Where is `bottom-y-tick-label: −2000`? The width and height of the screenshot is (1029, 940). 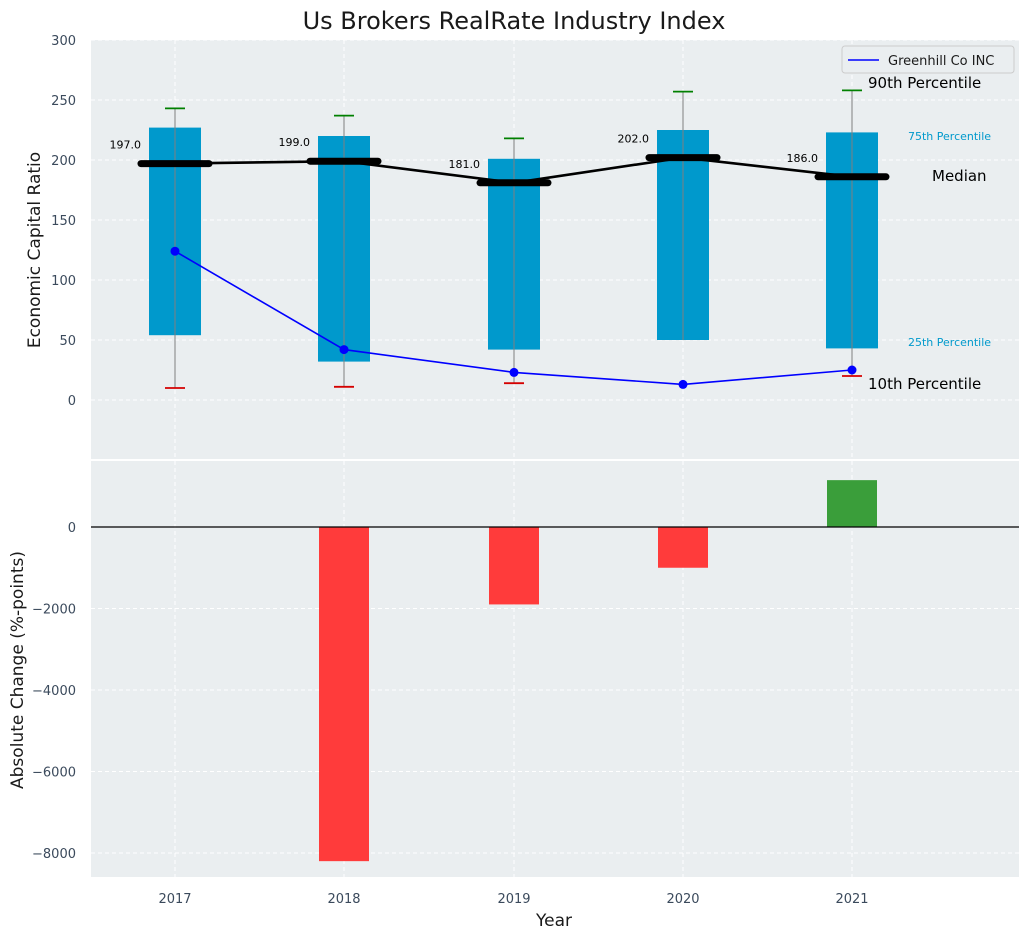
bottom-y-tick-label: −2000 is located at coordinates (54, 610).